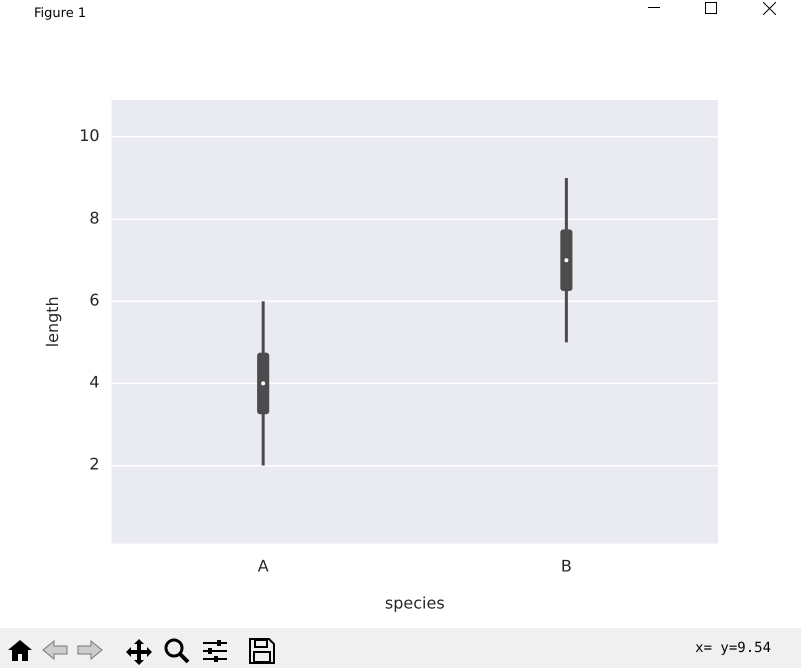 The image size is (801, 668). I want to click on y-tick-label: 8, so click(94, 218).